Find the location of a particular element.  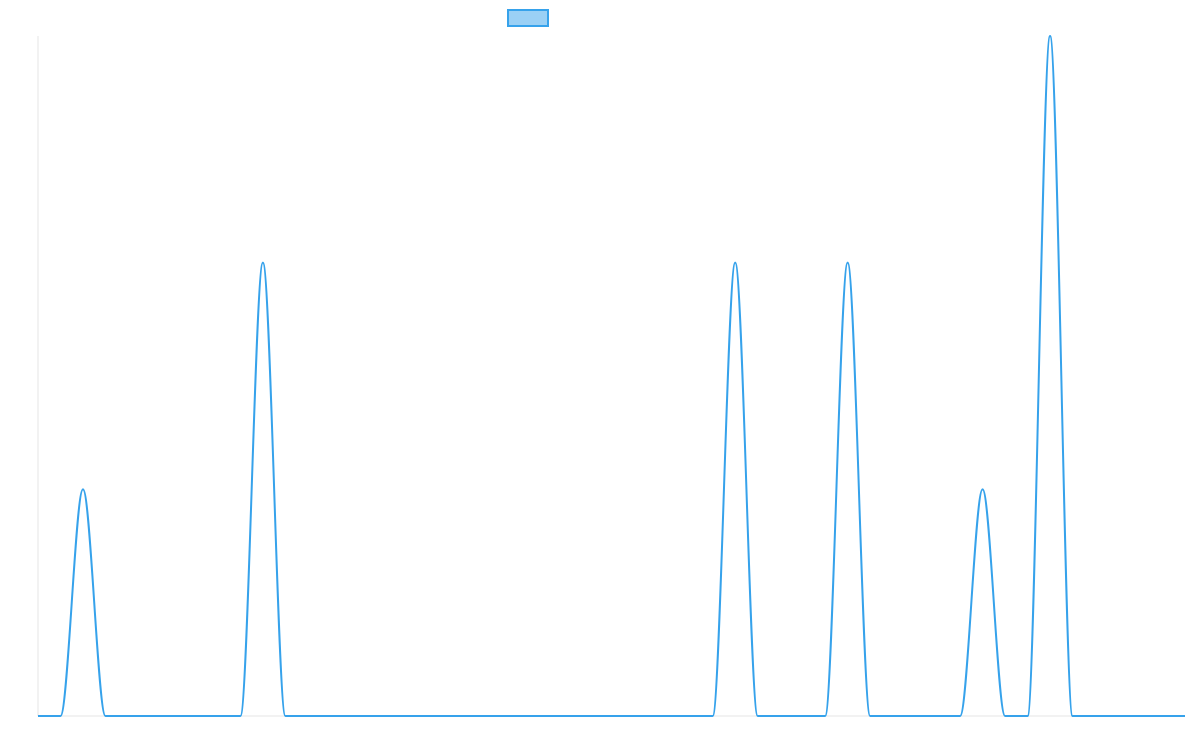

legend is located at coordinates (528, 18).